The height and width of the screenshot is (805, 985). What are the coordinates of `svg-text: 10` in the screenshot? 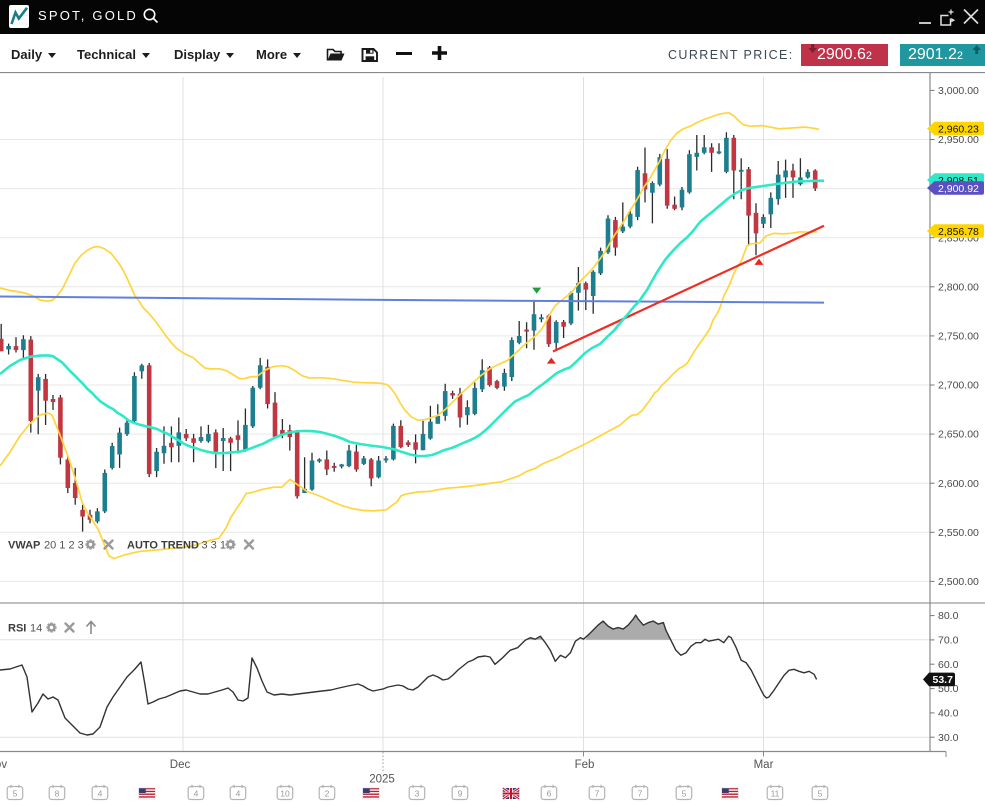 It's located at (285, 794).